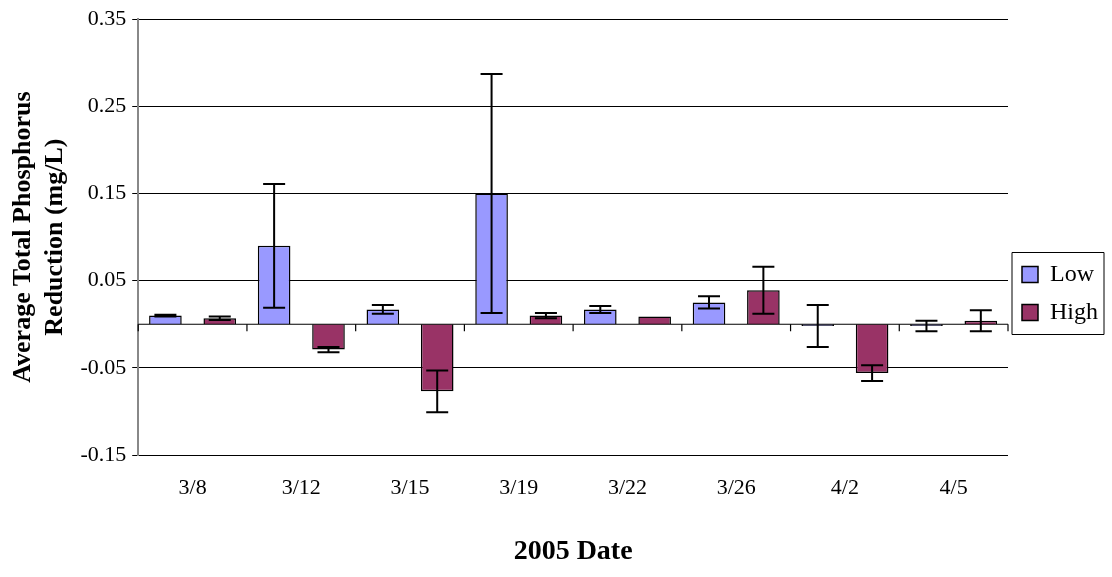 The width and height of the screenshot is (1112, 577). I want to click on y-tick-label: 0.15, so click(107, 192).